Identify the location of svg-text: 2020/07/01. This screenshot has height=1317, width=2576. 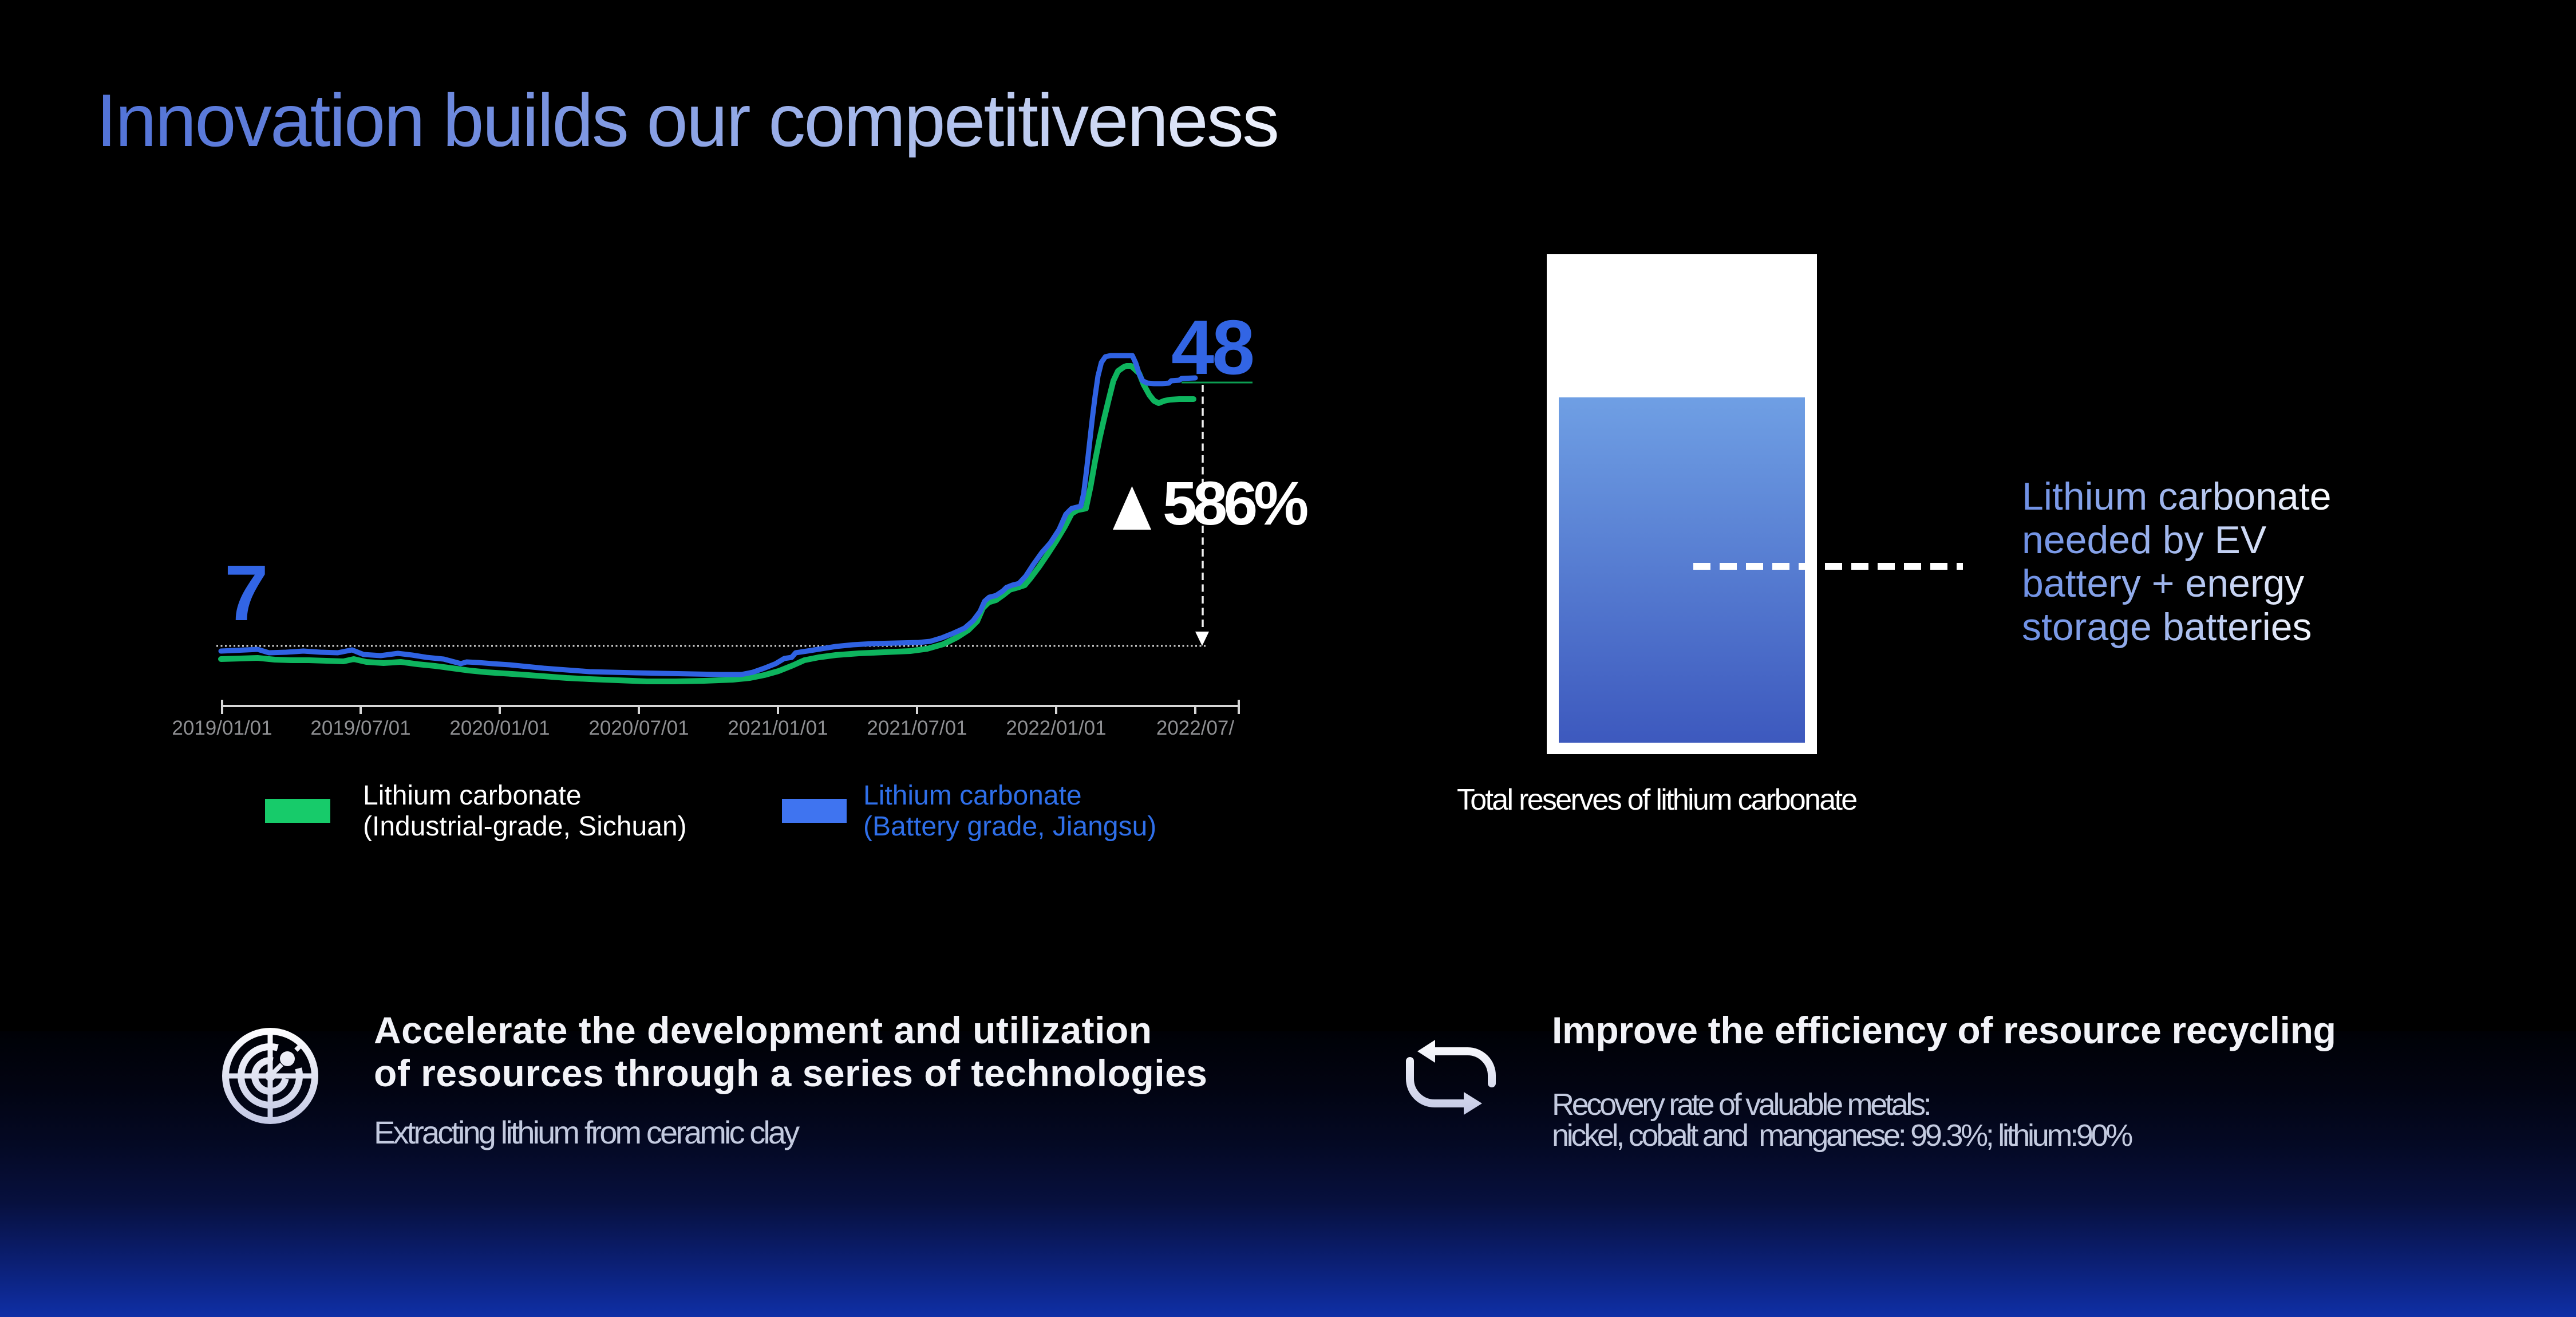
(638, 728).